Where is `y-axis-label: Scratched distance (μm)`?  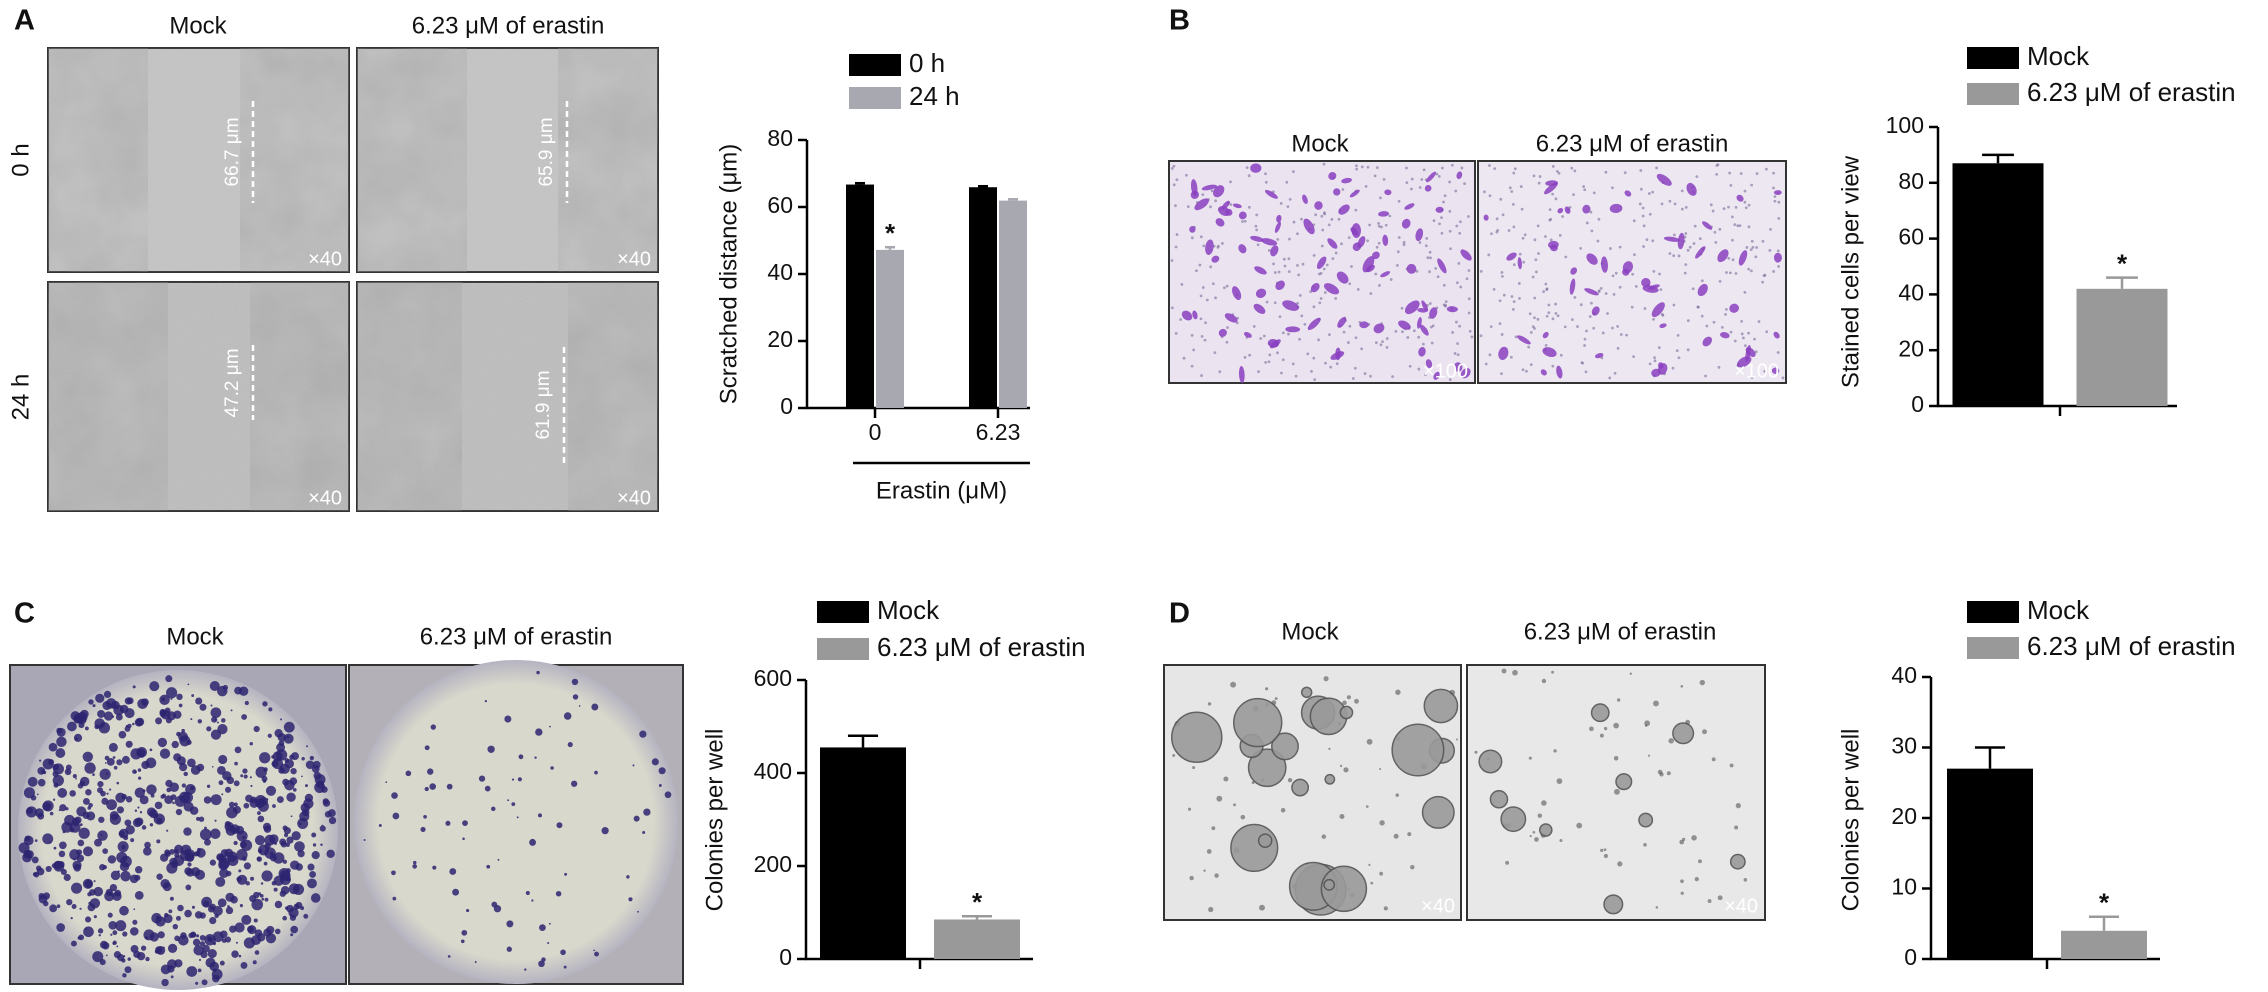 y-axis-label: Scratched distance (μm) is located at coordinates (728, 274).